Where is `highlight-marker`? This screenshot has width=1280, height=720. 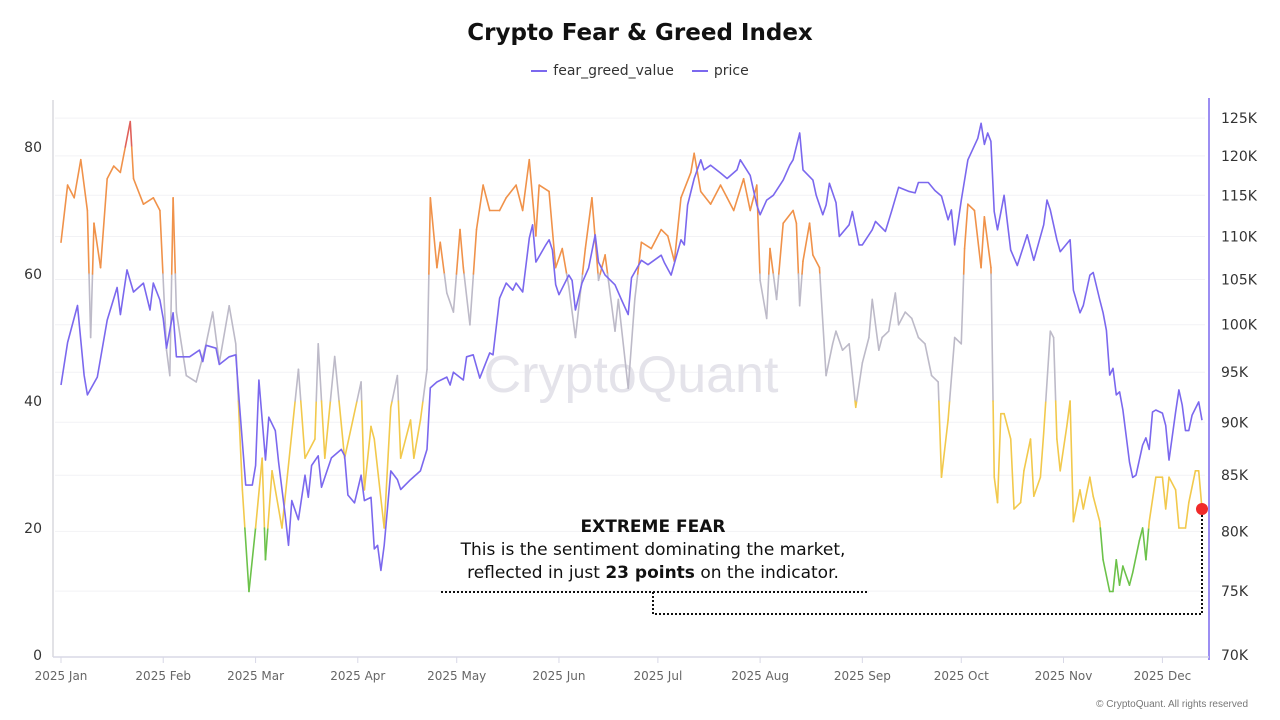
highlight-marker is located at coordinates (1202, 508).